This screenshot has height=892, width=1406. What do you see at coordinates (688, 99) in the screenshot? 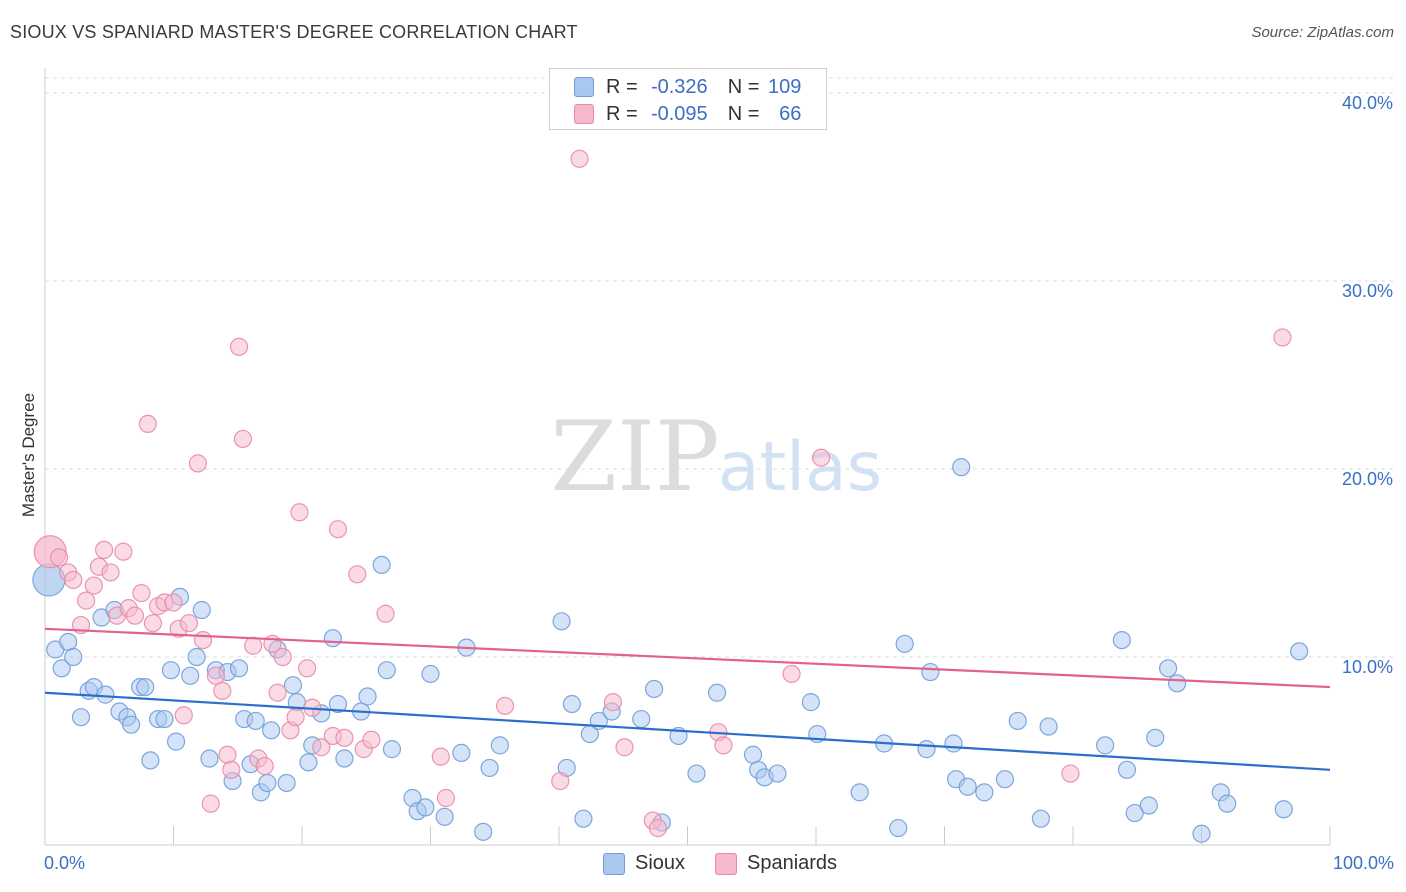
I see `stats-legend: R = -0.326 N = 109 R = -0.095 N = 66` at bounding box center [688, 99].